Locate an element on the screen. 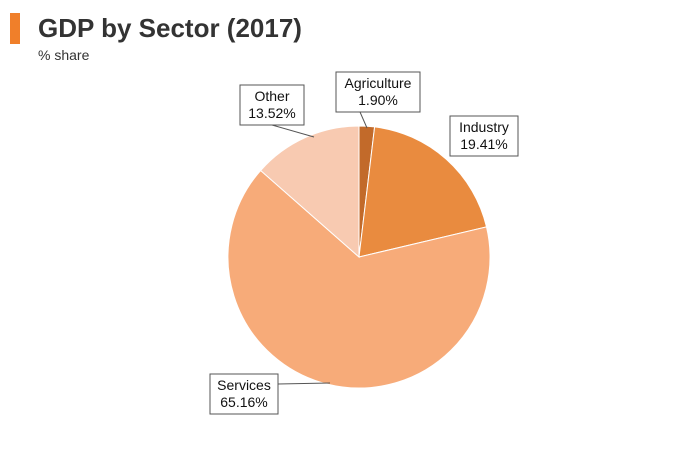 This screenshot has height=451, width=700. slice-value-label: 13.52% is located at coordinates (271, 113).